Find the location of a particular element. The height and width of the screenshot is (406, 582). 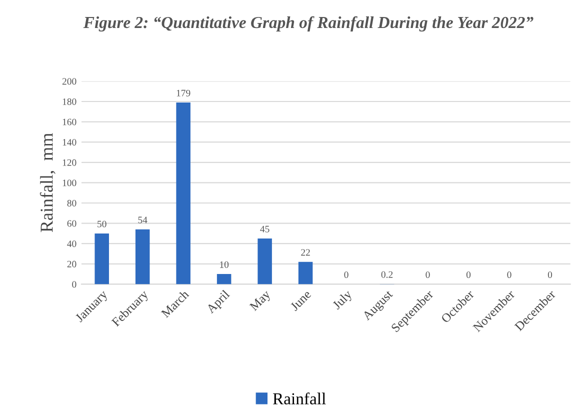

data-label: 10 is located at coordinates (224, 264).